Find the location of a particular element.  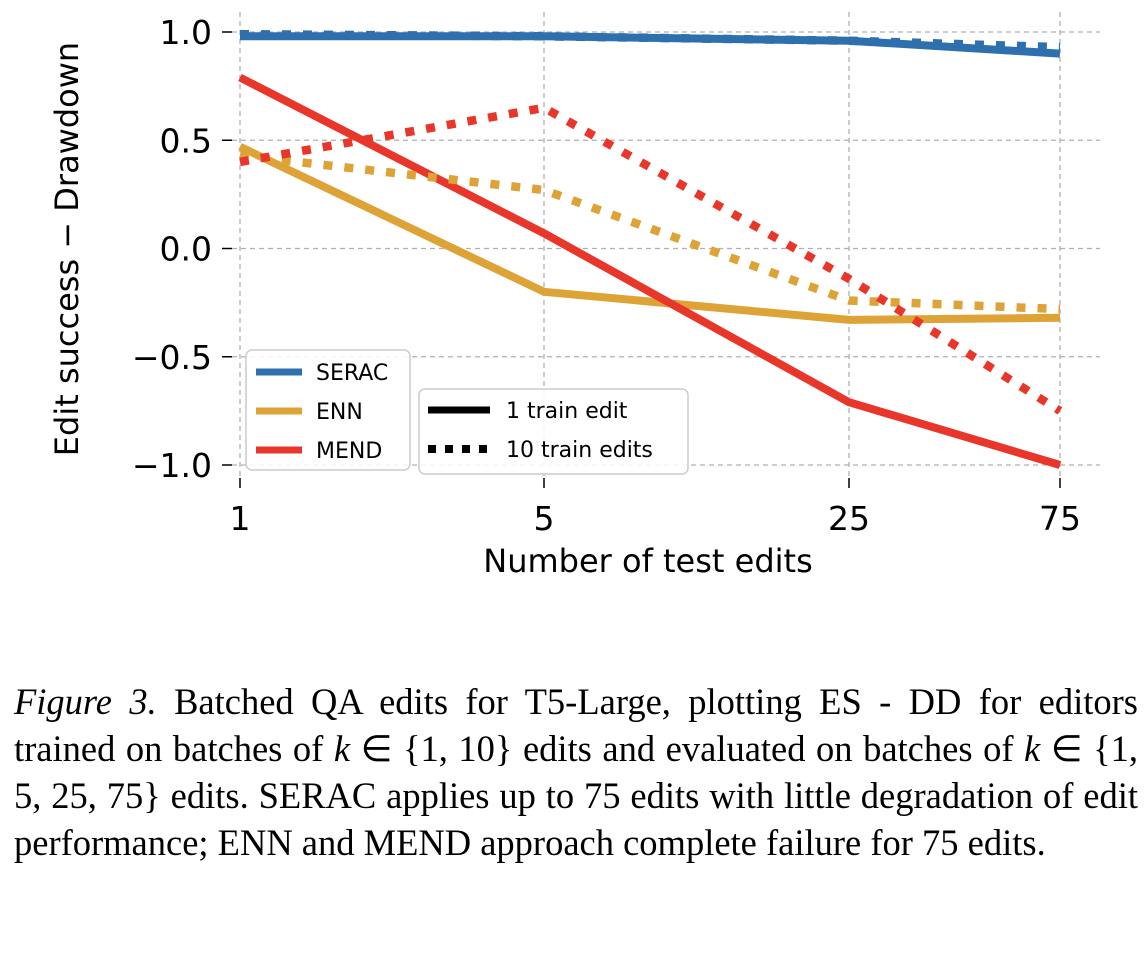

legend-label-1-train-edit: 1 train edit is located at coordinates (567, 411).